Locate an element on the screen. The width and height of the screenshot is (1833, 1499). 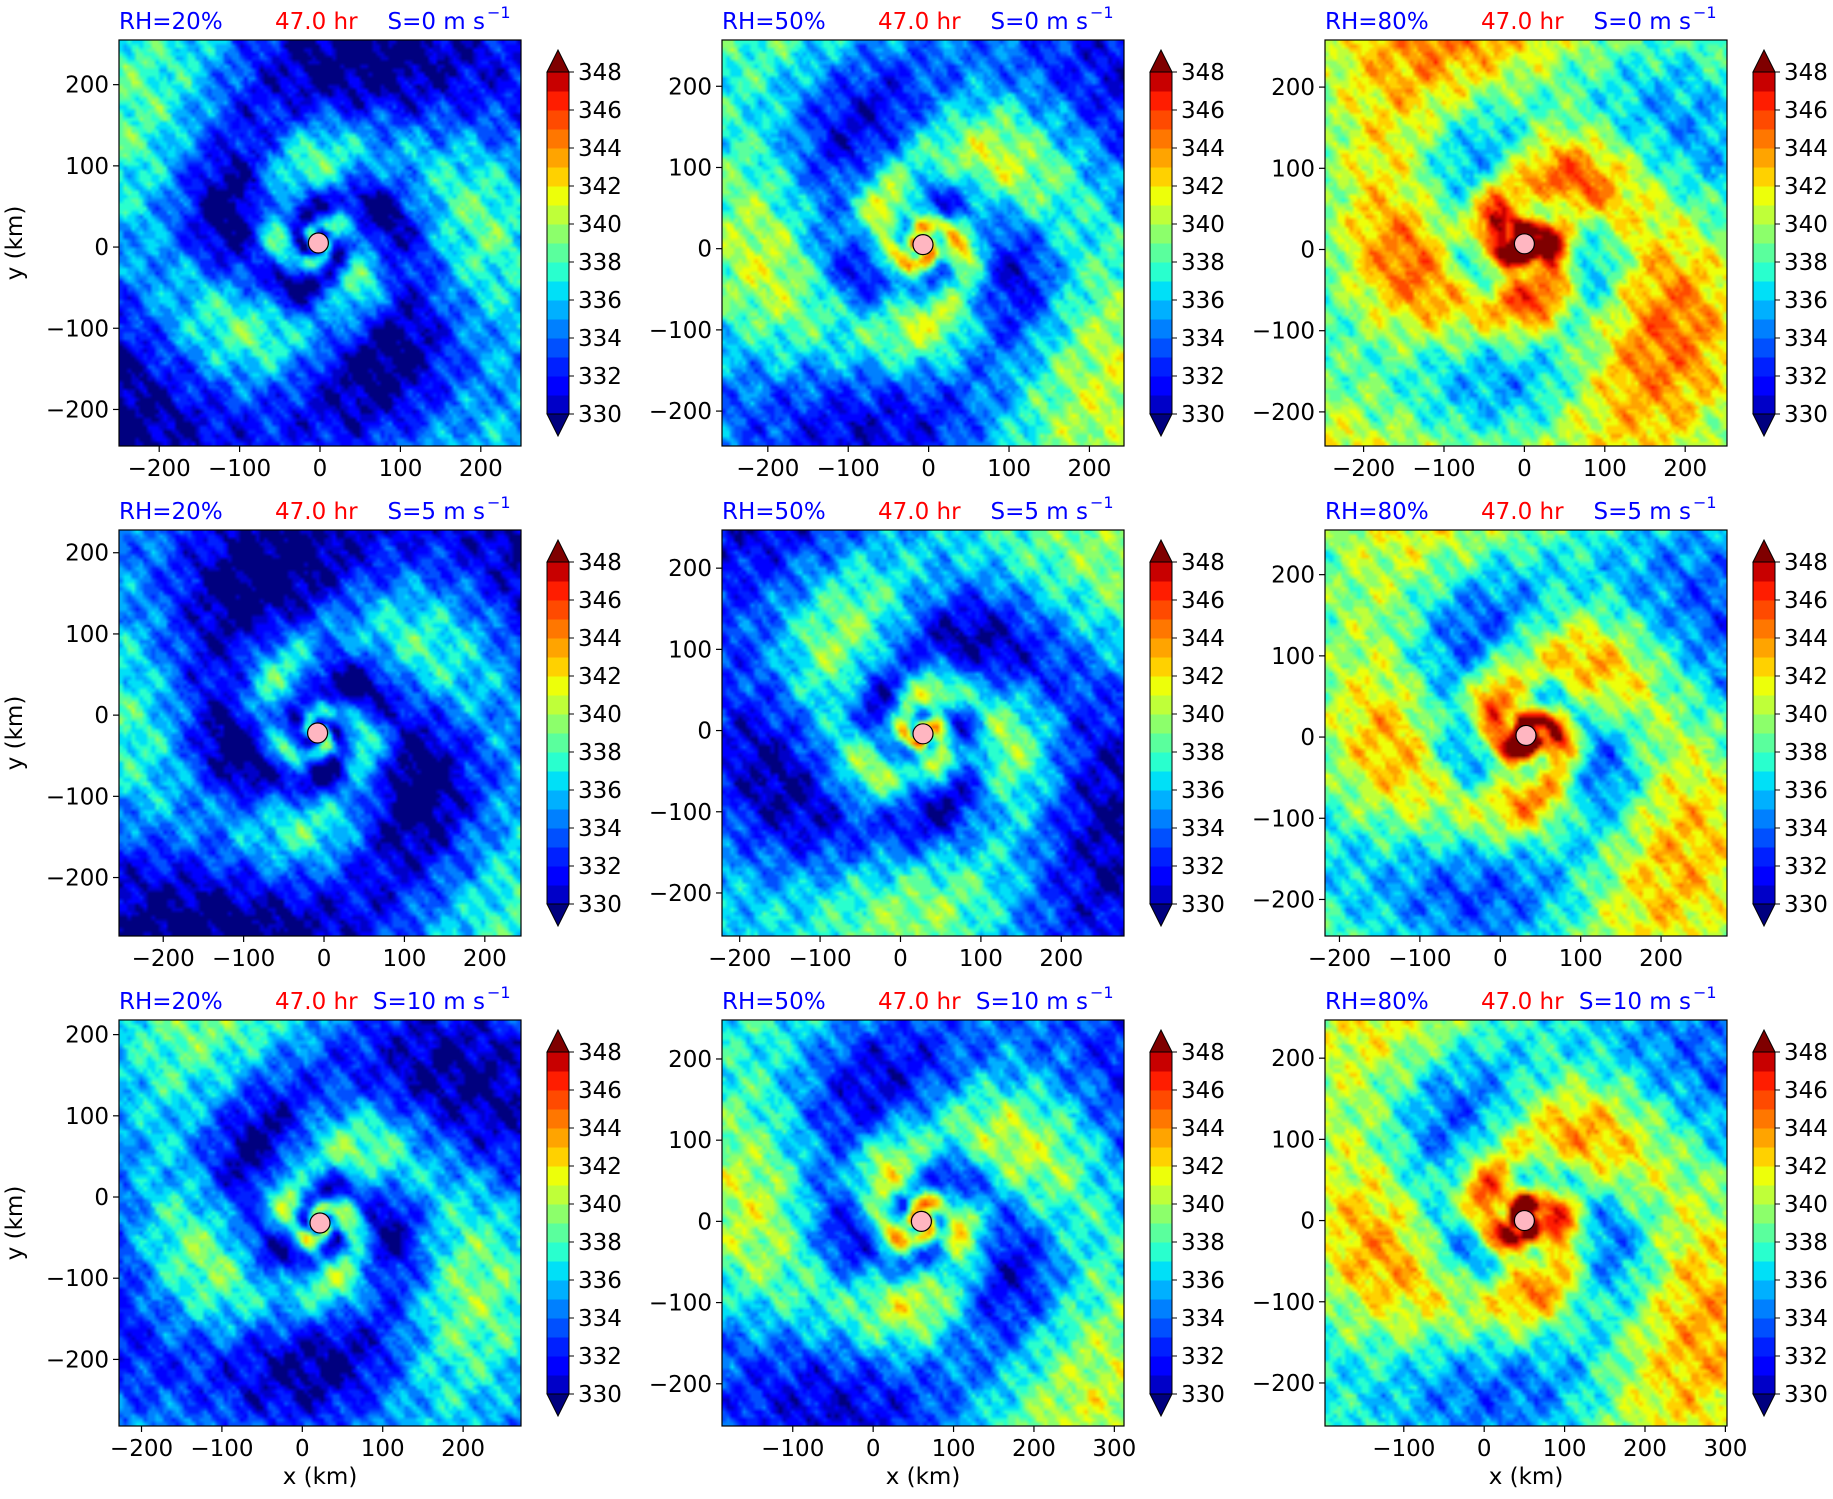
panel-shear-label: S=0 m s is located at coordinates (1039, 22).